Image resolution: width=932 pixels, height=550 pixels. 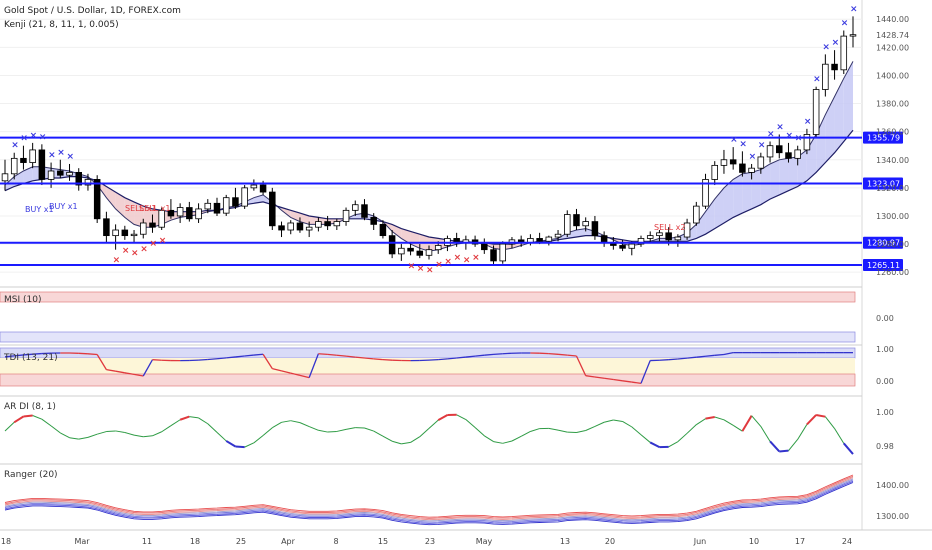 I want to click on price-axis-tick: 1440.00, so click(x=892, y=19).